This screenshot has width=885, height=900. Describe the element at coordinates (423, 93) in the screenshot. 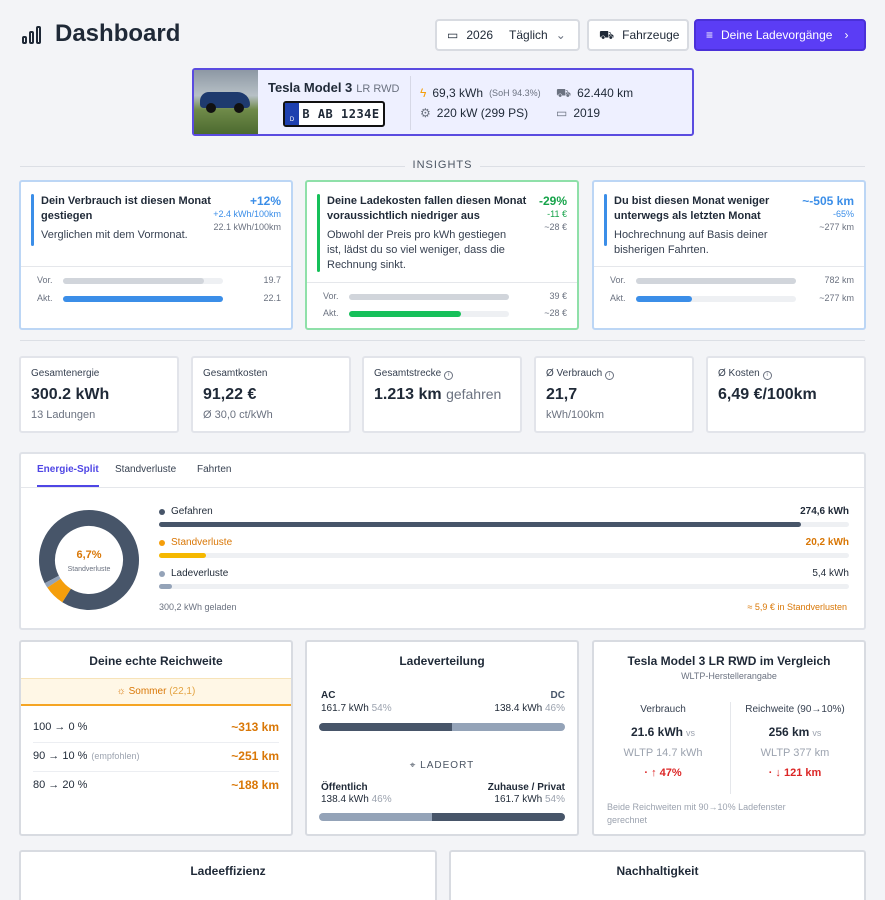

I see `lightning-icon: ϟ` at that location.